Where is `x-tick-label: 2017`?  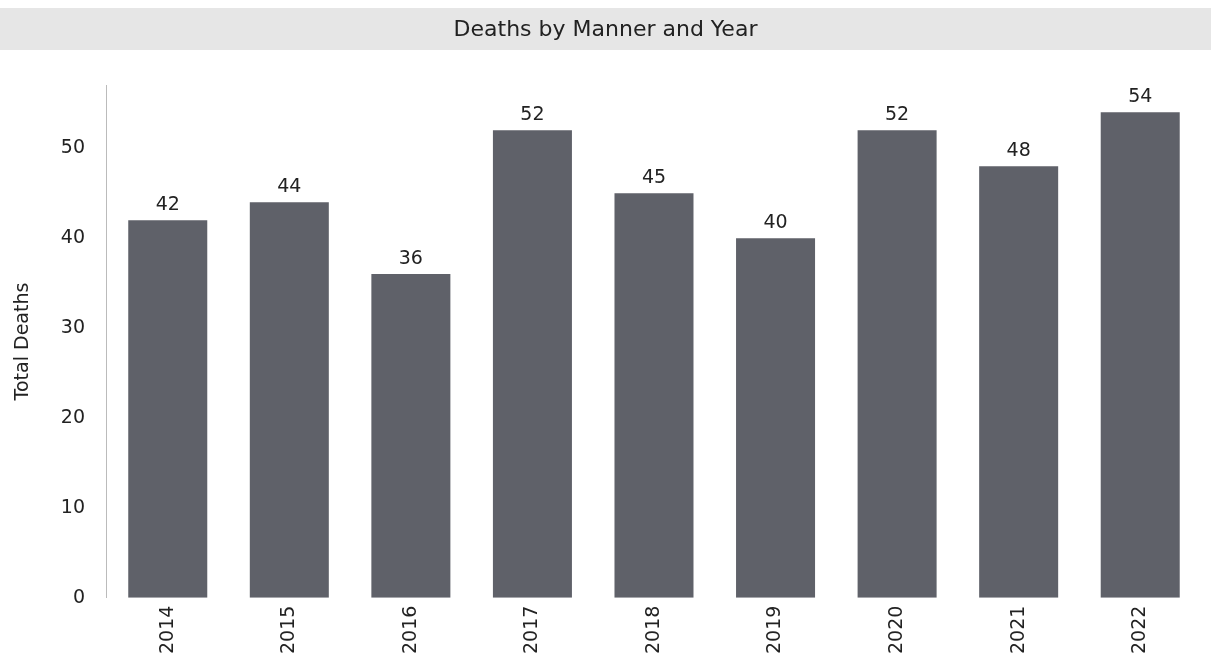 x-tick-label: 2017 is located at coordinates (530, 630).